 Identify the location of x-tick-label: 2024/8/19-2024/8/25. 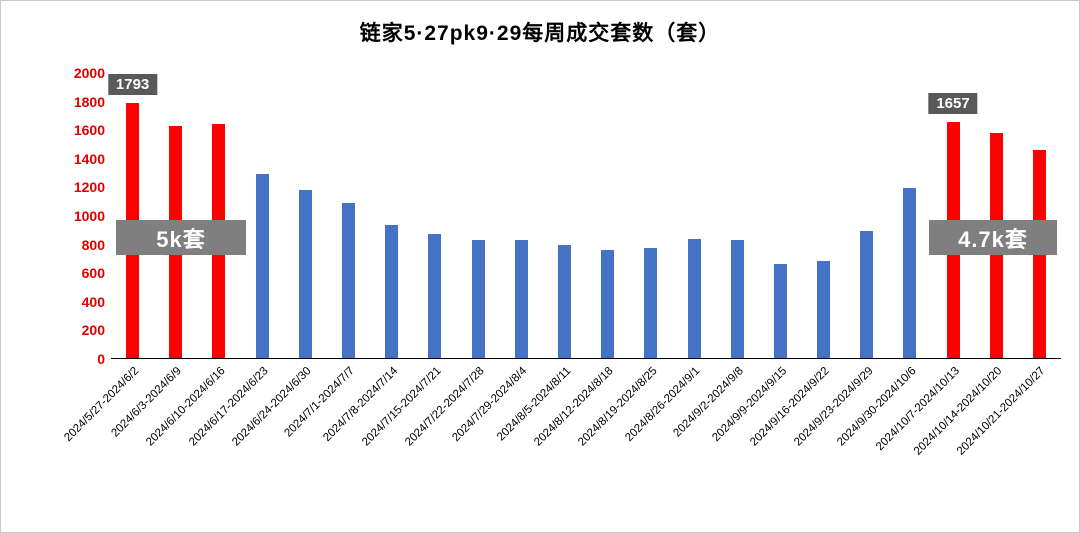
(617, 407).